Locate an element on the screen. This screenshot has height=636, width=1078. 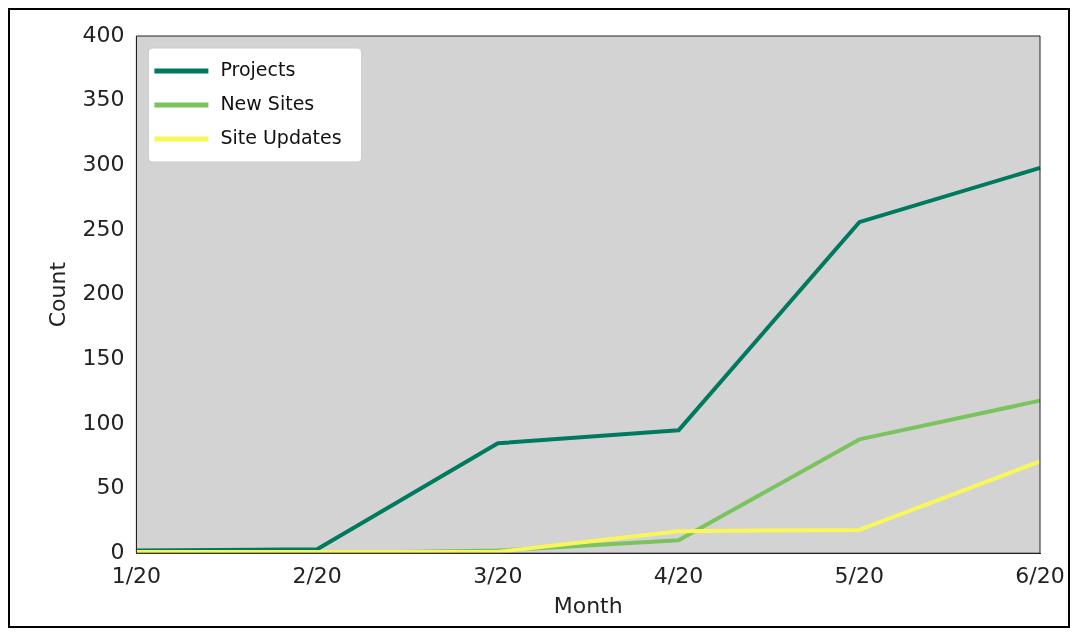
x-tick-label: 1/20 is located at coordinates (136, 576).